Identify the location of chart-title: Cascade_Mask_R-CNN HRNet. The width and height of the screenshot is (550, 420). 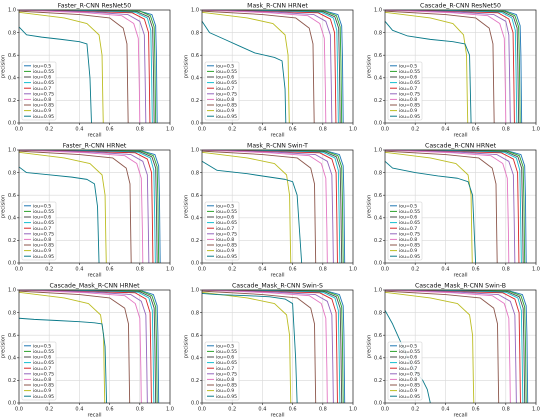
(94, 286).